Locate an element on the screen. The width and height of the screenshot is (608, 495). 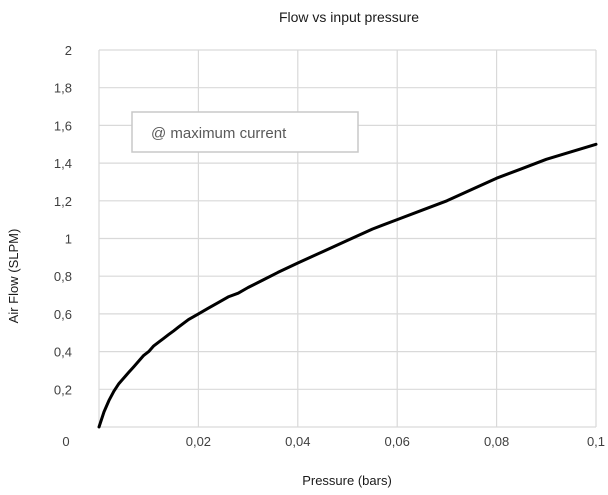
annotation-text: @ maximum current is located at coordinates (219, 133).